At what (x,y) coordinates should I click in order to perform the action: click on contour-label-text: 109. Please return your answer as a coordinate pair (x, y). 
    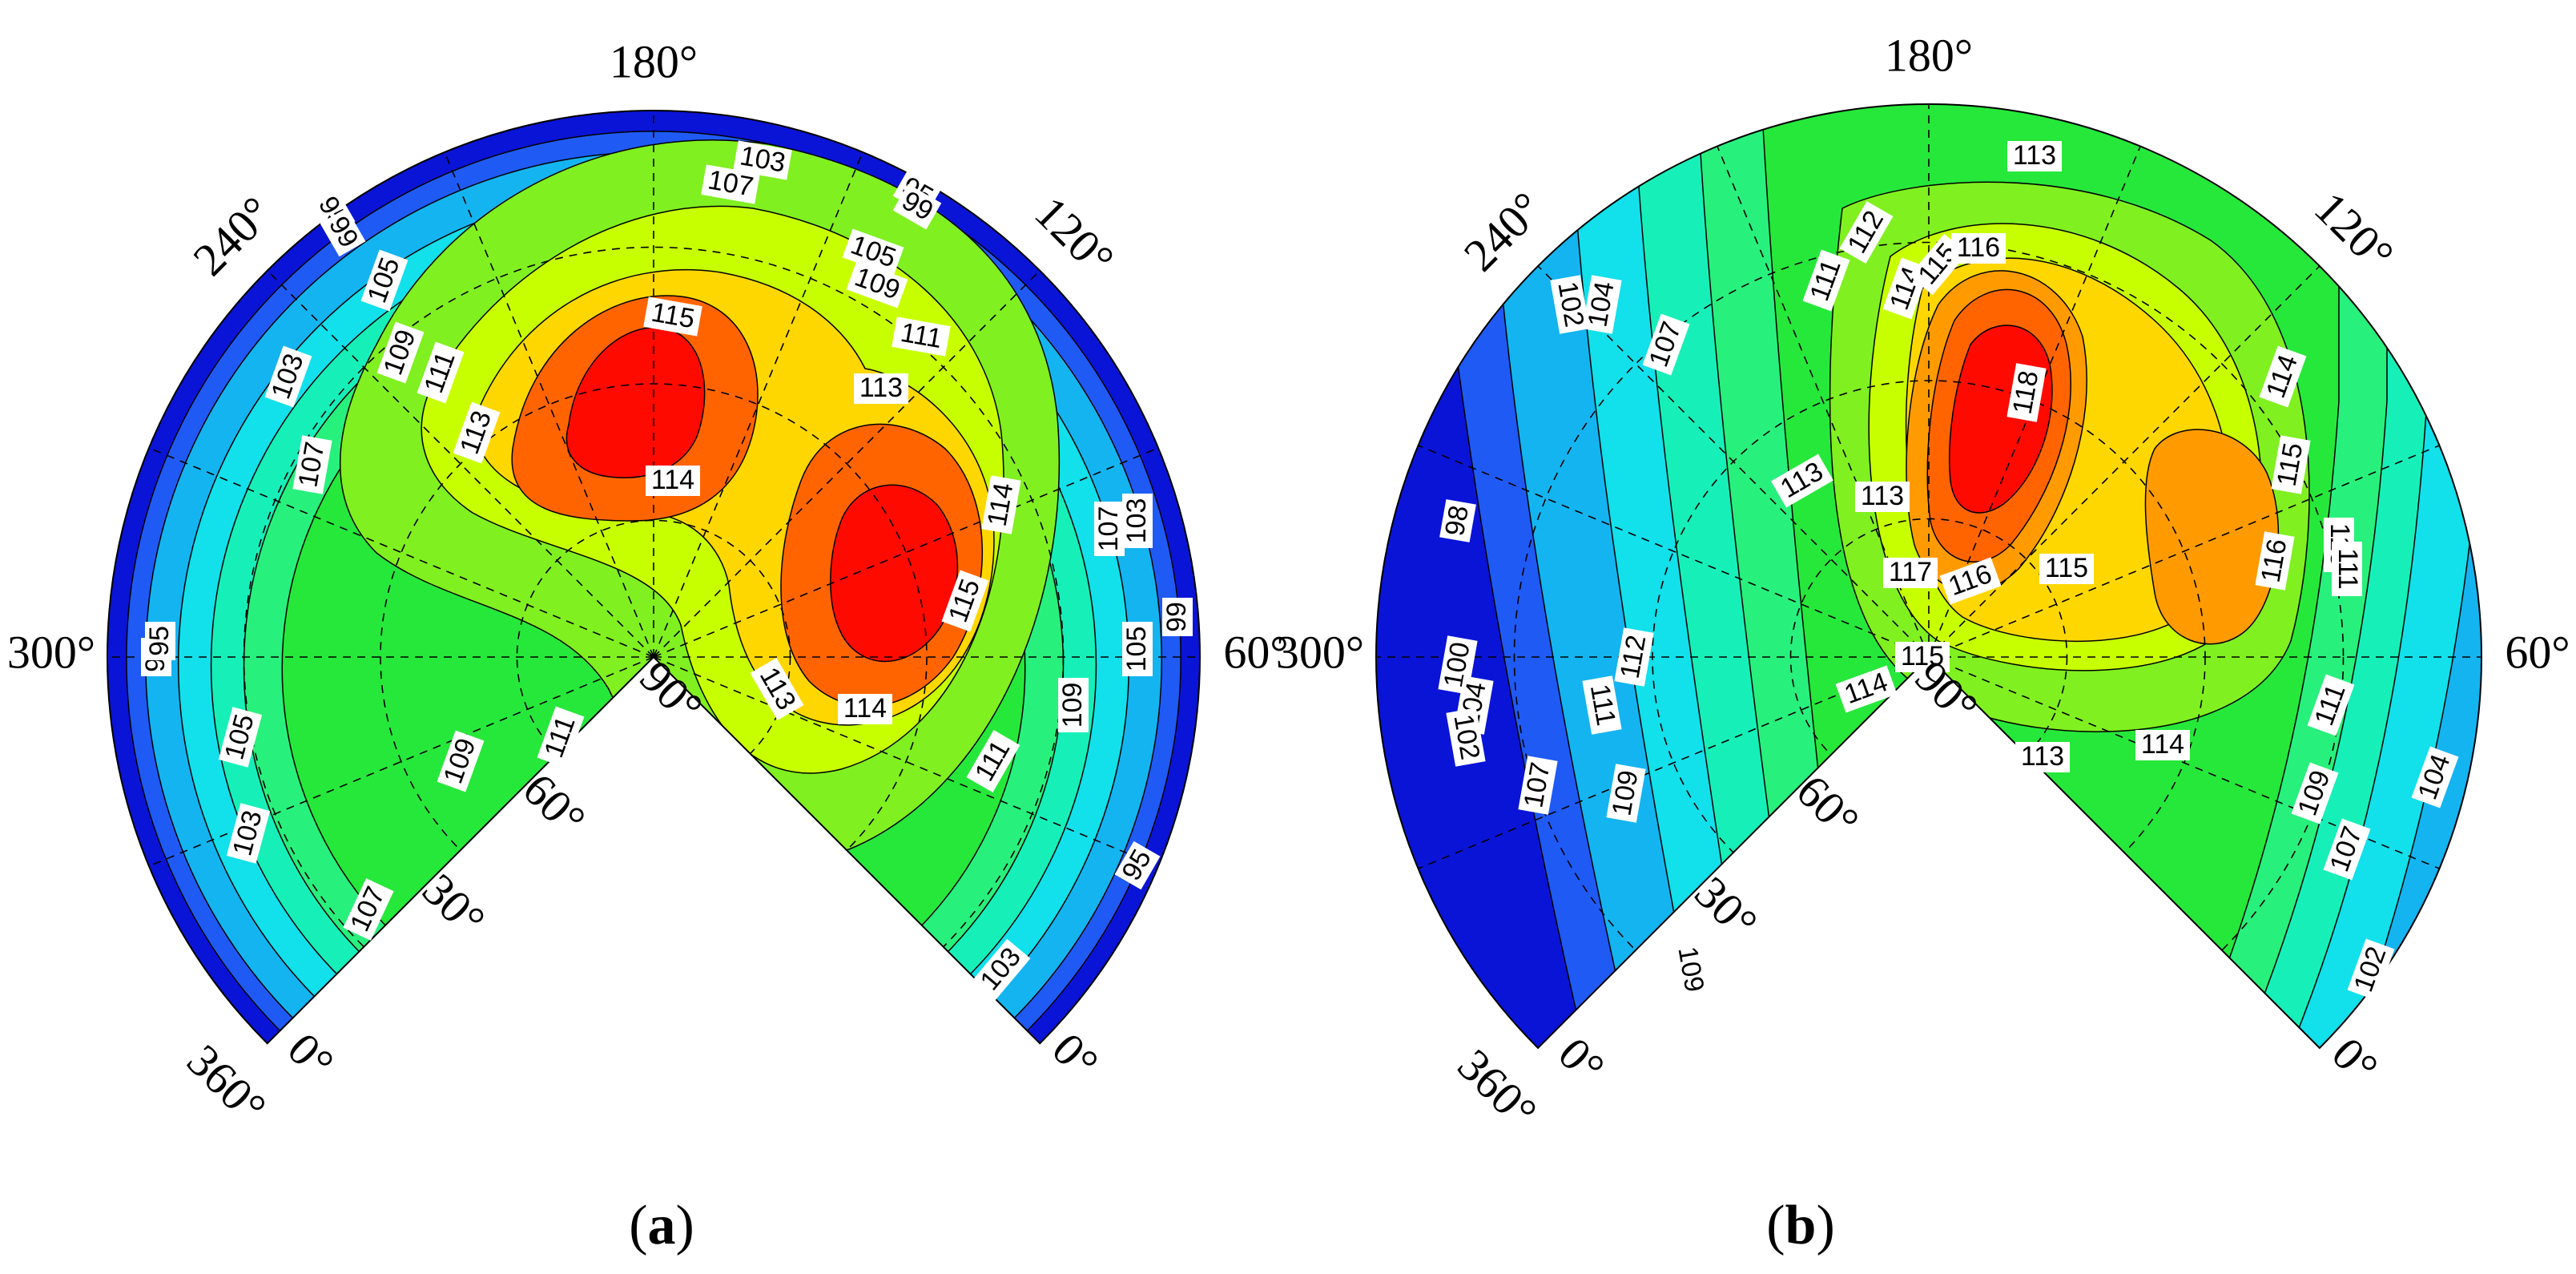
    Looking at the image, I should click on (1072, 706).